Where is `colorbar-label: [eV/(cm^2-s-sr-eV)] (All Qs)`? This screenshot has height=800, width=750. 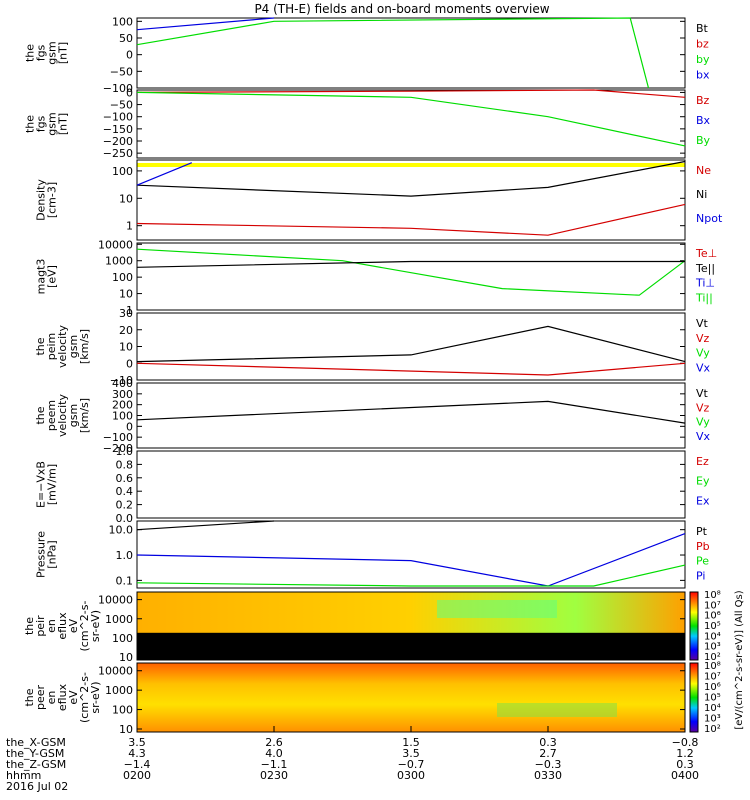
colorbar-label: [eV/(cm^2-s-sr-eV)] (All Qs) is located at coordinates (739, 659).